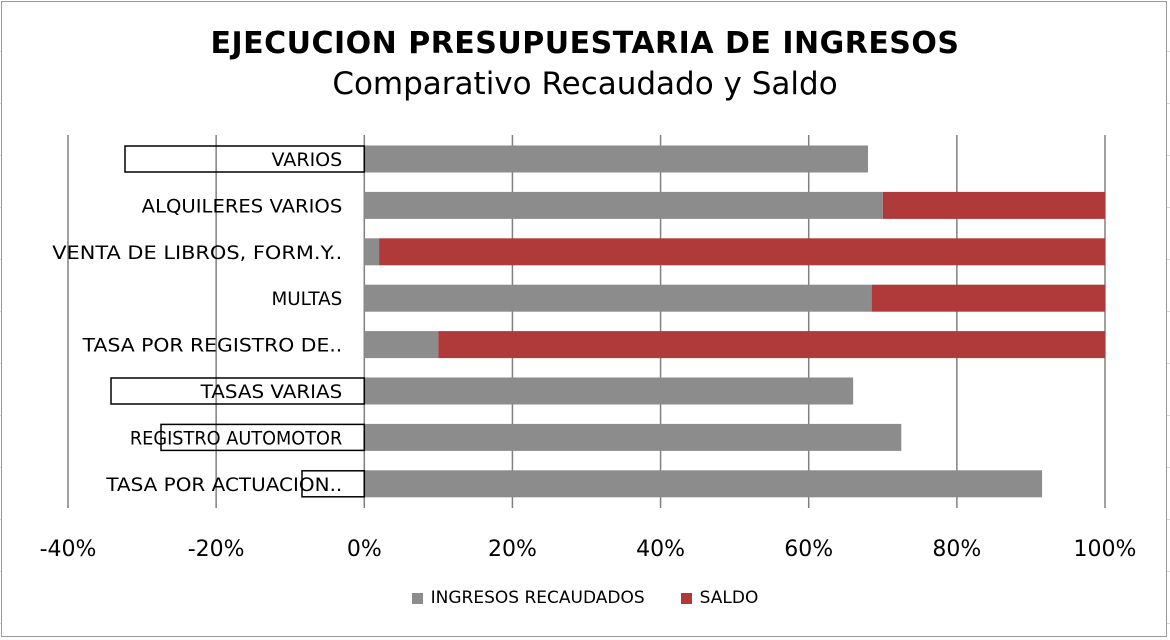  I want to click on category-label: ALQUILERES VARIOS, so click(242, 206).